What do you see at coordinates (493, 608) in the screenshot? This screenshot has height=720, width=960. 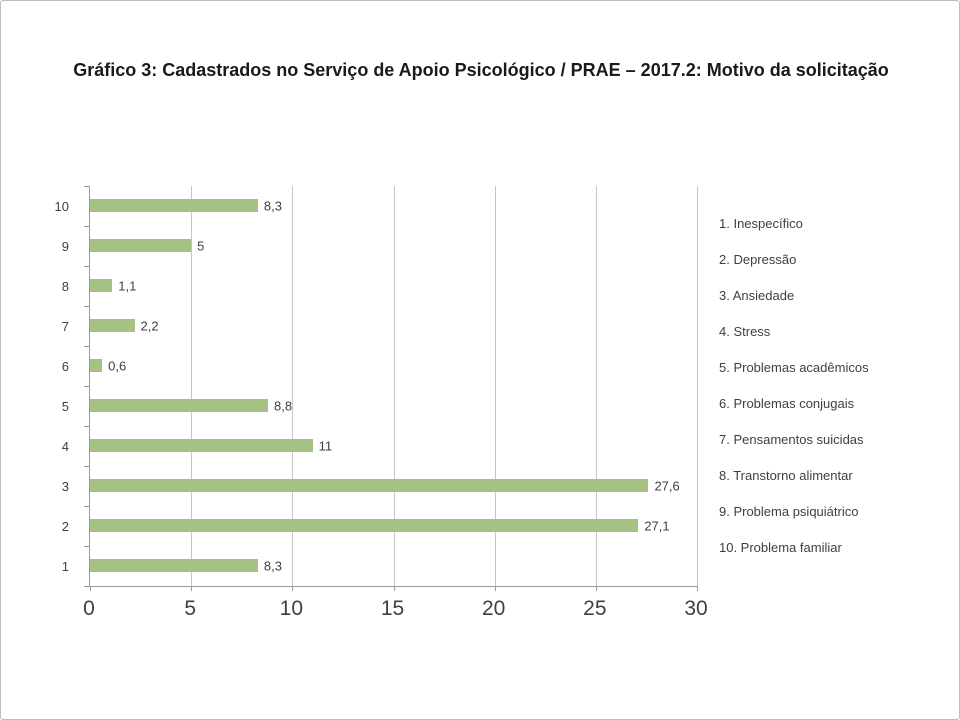 I see `x-axis-tick-label: 20` at bounding box center [493, 608].